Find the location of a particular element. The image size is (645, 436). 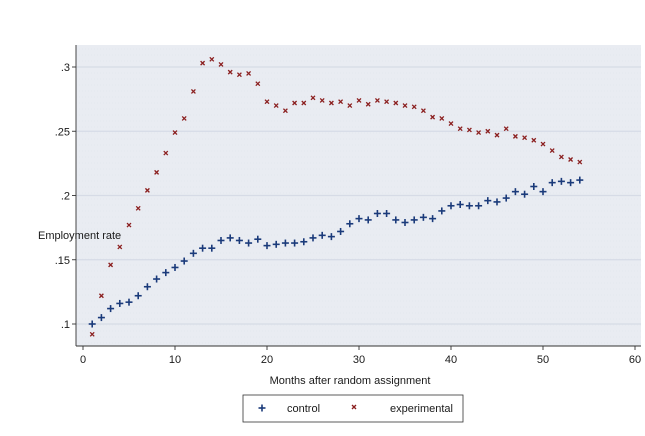

x-tick-label: 0 is located at coordinates (83, 360).